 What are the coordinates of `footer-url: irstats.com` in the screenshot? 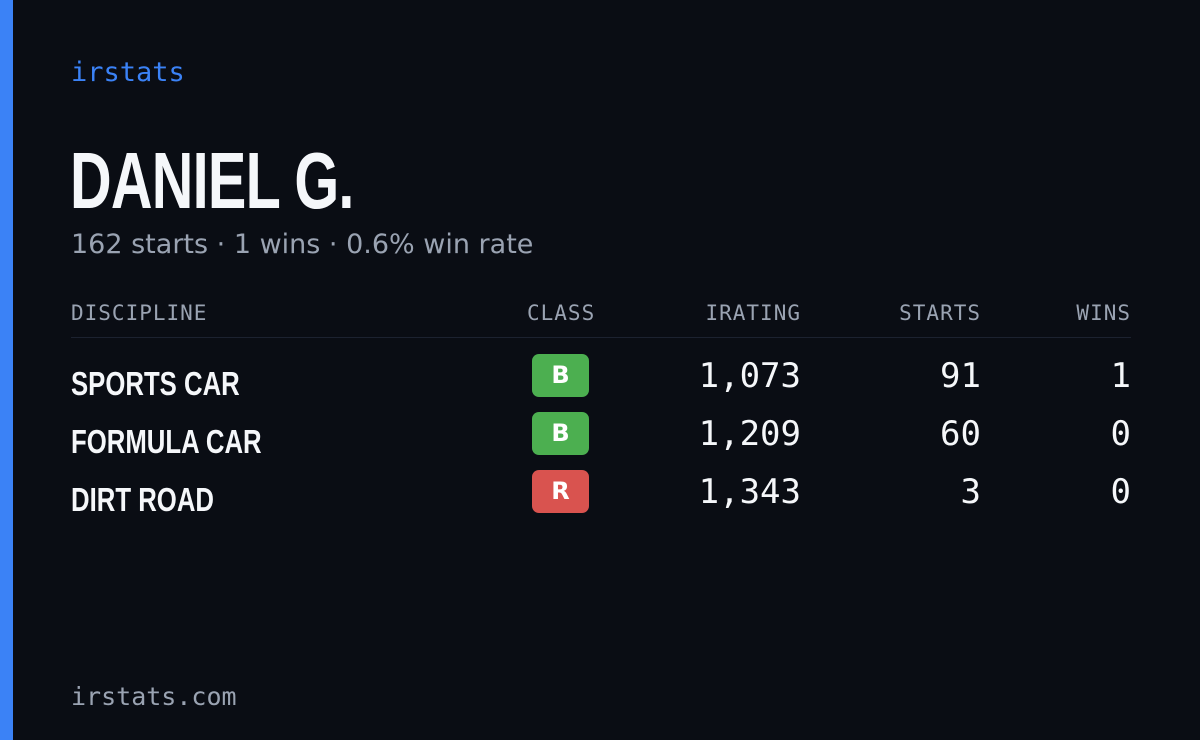 It's located at (154, 696).